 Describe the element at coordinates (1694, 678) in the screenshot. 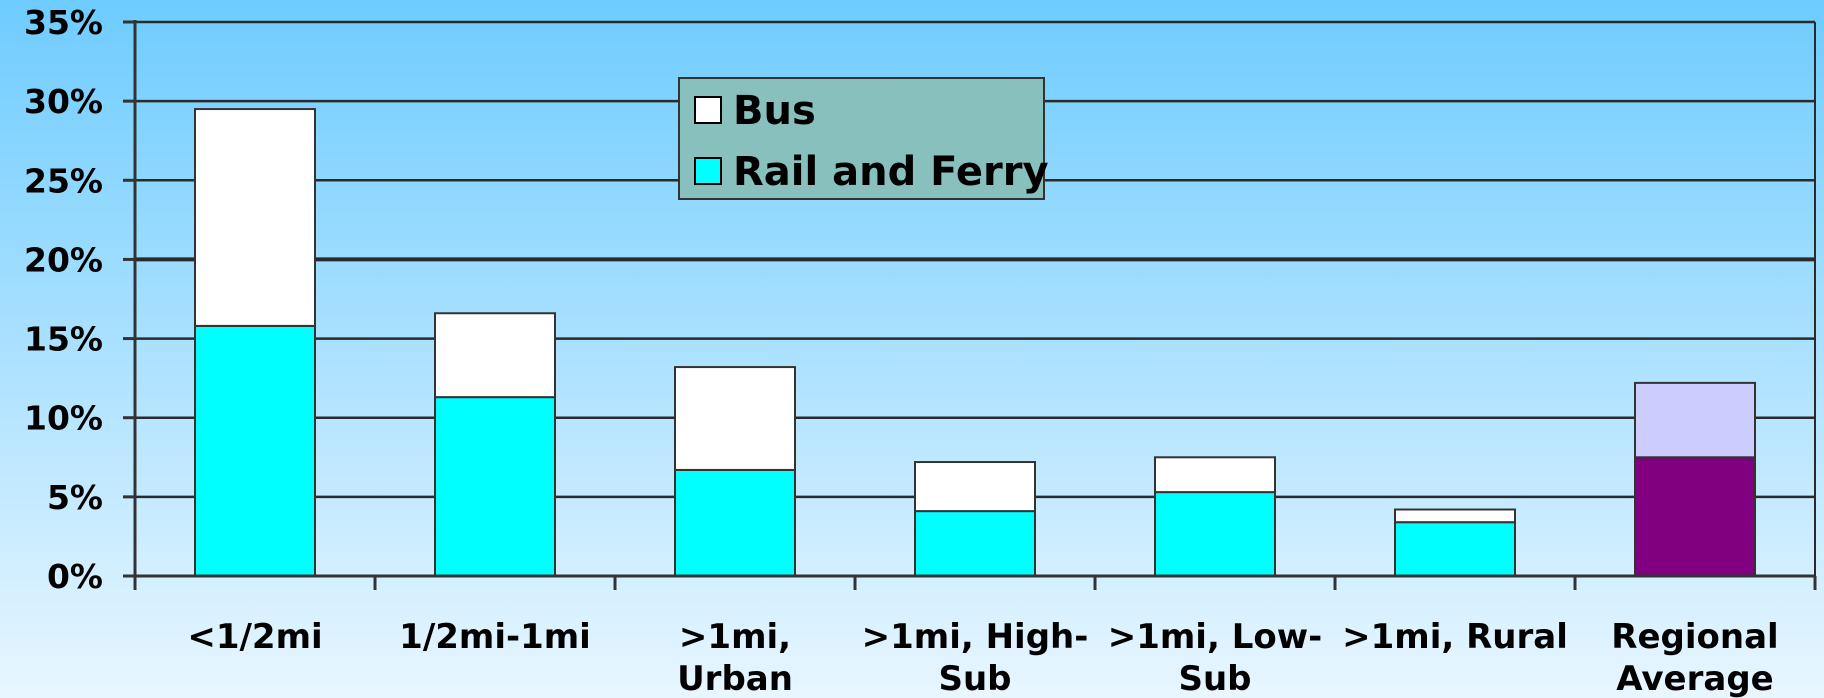

I see `x-tick-label: Average` at that location.